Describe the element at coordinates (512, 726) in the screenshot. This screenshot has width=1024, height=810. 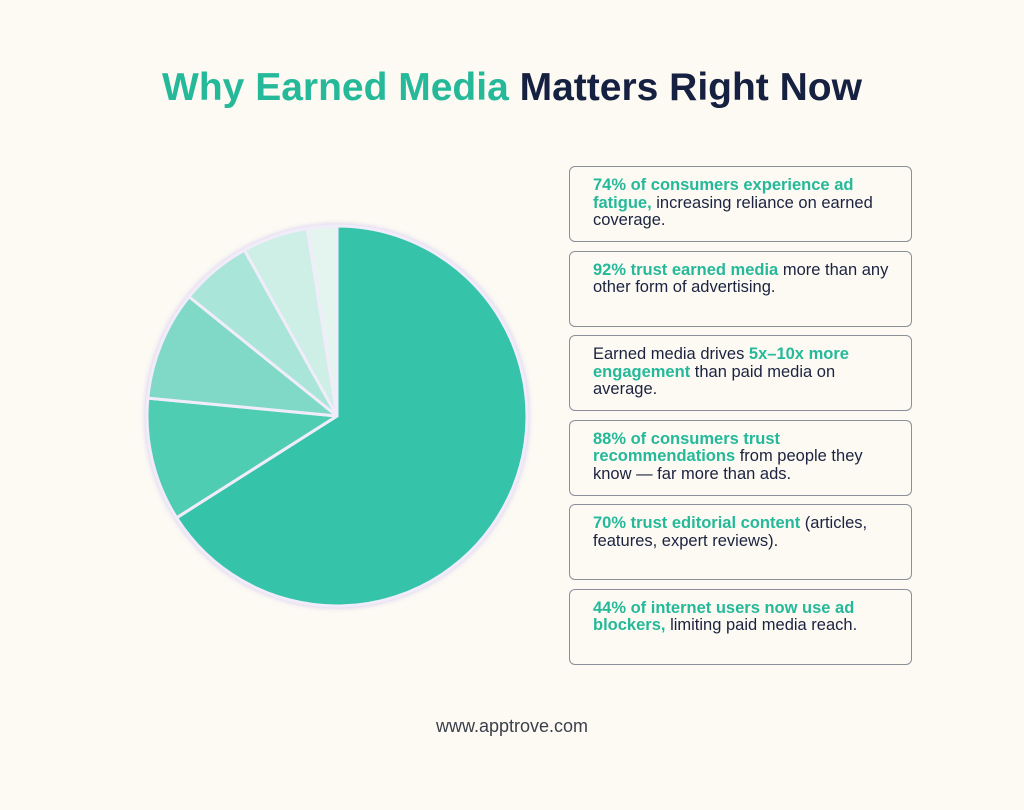
I see `footer-url: www.apptrove.com` at that location.